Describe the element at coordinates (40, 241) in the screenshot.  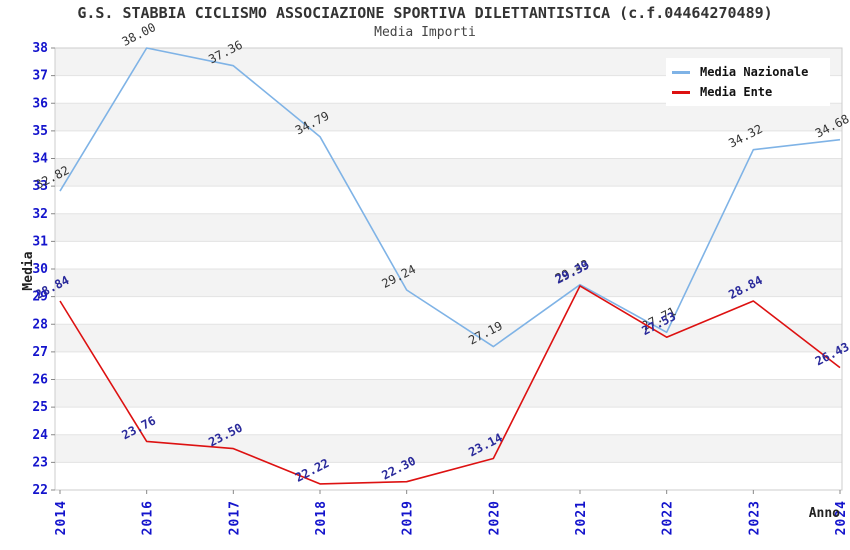
I see `y-tick-label: 31` at that location.